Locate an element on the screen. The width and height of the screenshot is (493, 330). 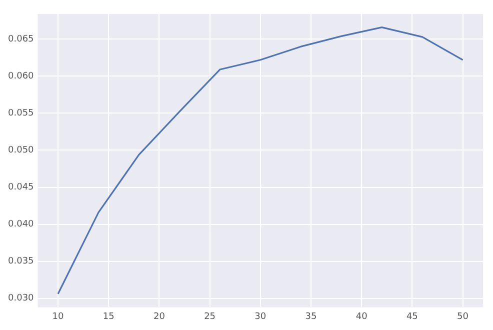
x-tick-label: 30 is located at coordinates (260, 317).